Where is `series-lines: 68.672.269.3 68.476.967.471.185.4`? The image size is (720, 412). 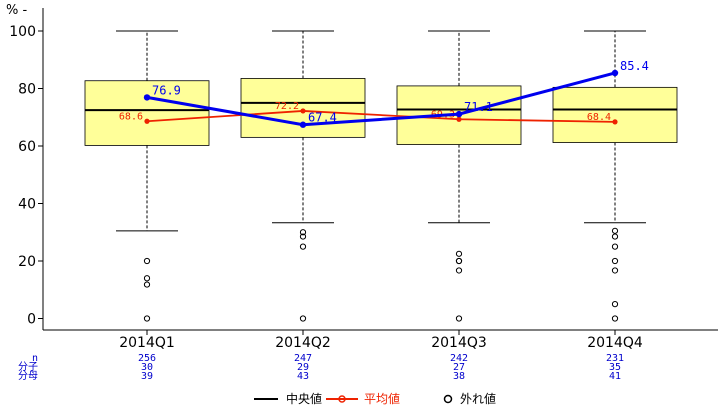
series-lines: 68.672.269.3 68.476.967.471.185.4 is located at coordinates (384, 93).